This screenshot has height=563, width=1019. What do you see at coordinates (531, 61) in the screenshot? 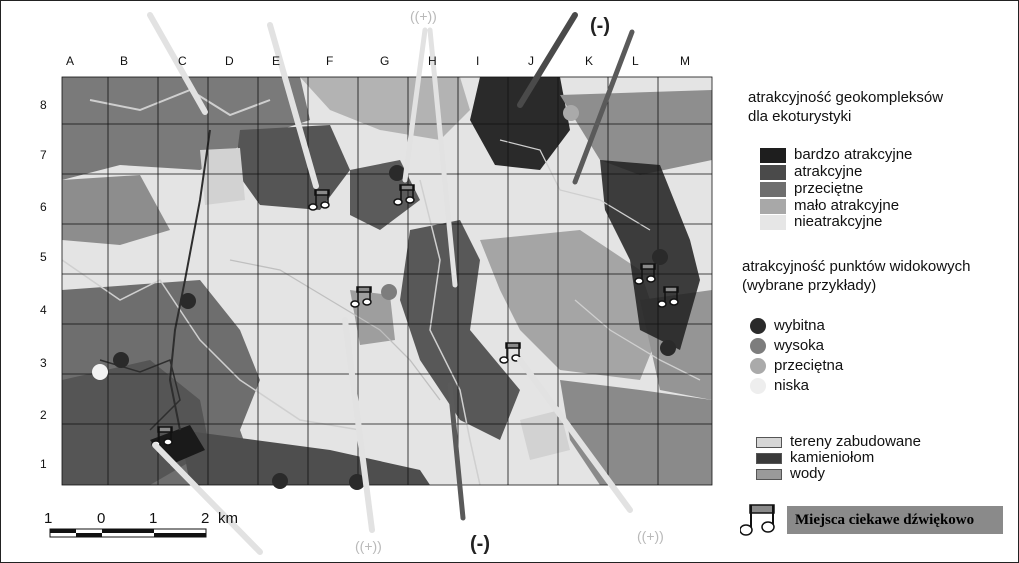
I see `column-label: J` at bounding box center [531, 61].